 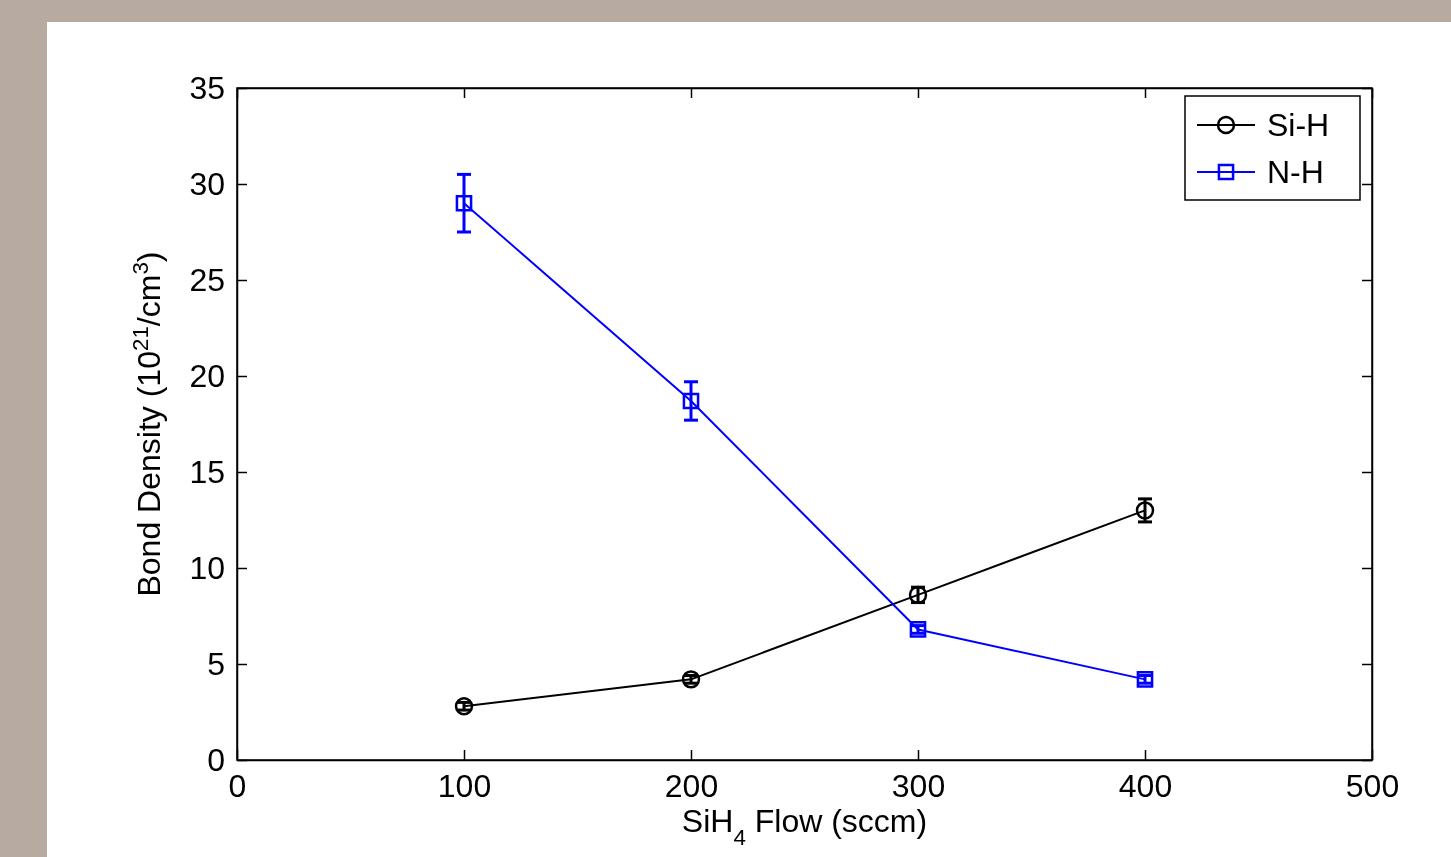 I want to click on y-tick-label: 25, so click(x=207, y=279).